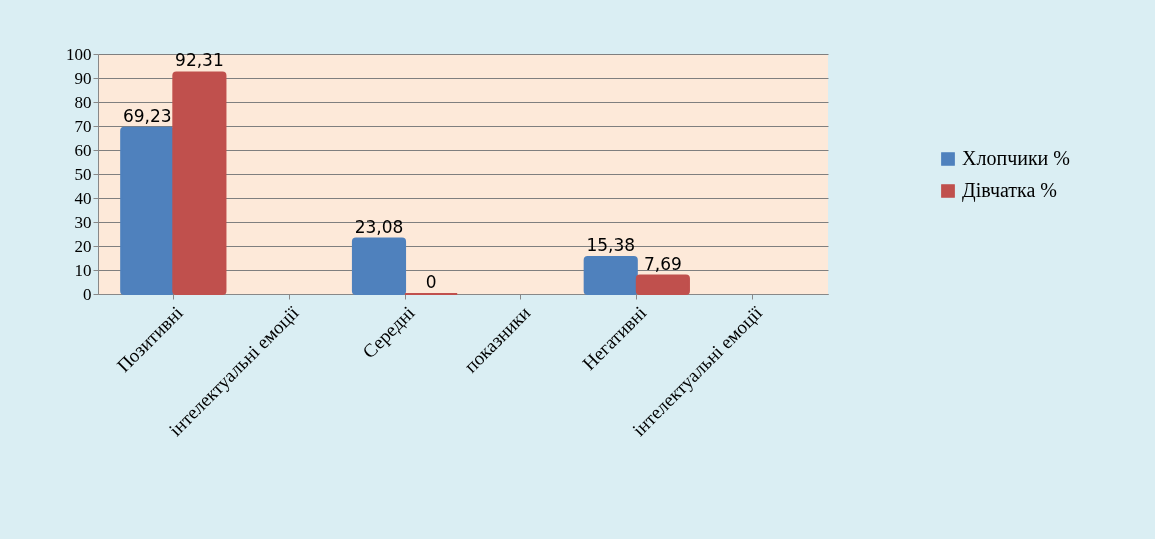 This screenshot has width=1155, height=539. I want to click on y-tick-label: 60, so click(83, 150).